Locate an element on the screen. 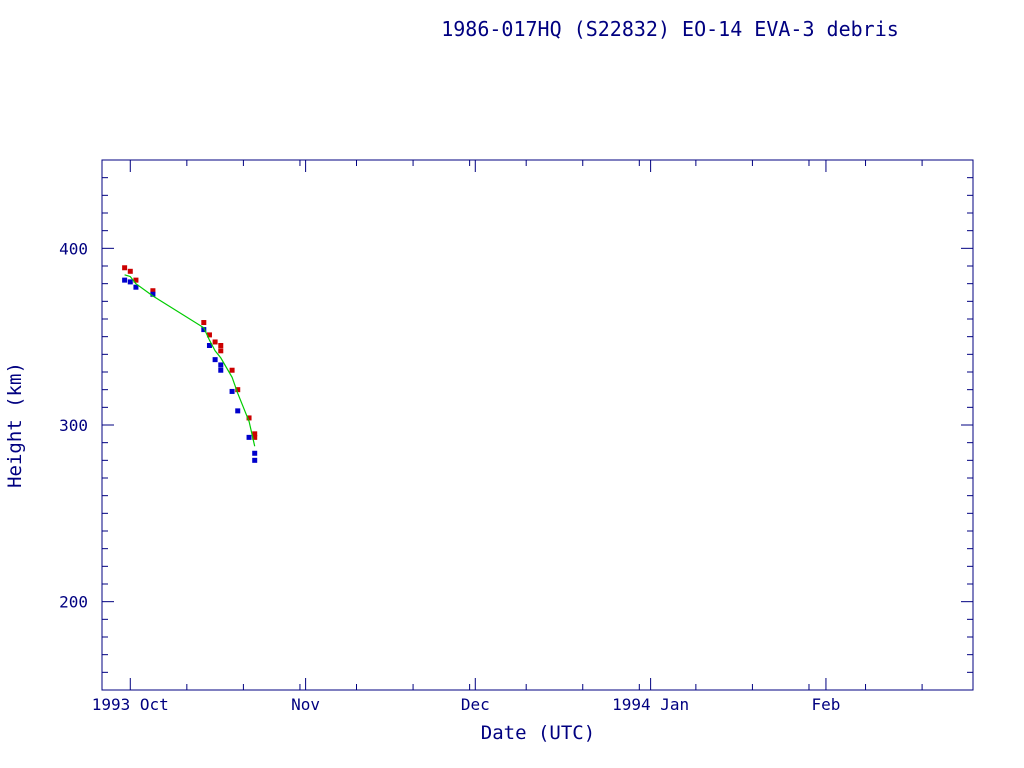  x-tick-label: 1994 Jan is located at coordinates (650, 704).